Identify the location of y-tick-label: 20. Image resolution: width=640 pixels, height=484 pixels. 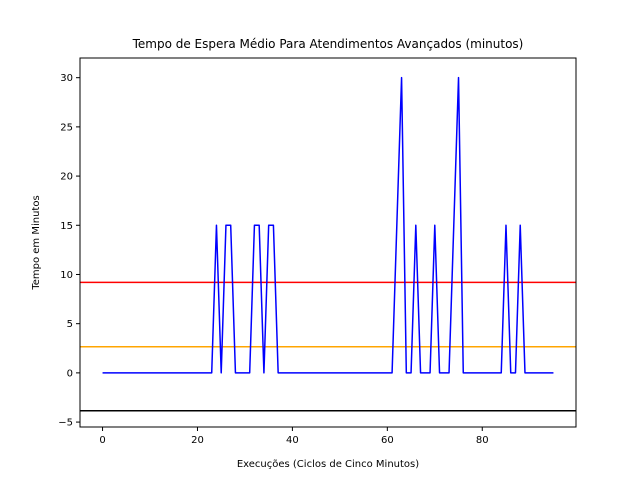
(66, 177).